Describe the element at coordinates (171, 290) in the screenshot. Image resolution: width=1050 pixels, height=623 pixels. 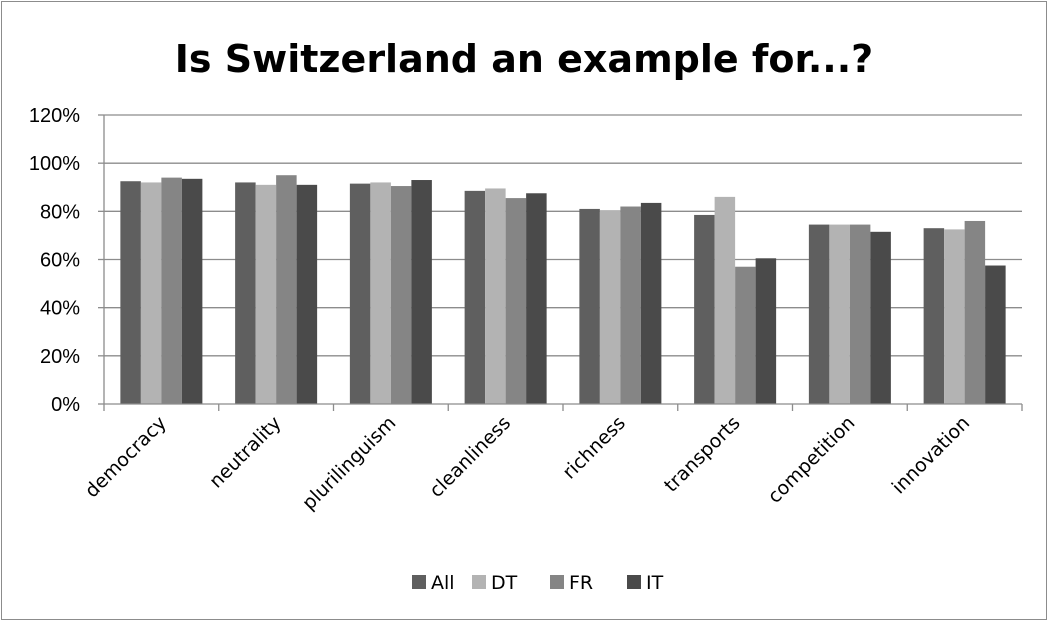
I see `bar-fr-democracy` at that location.